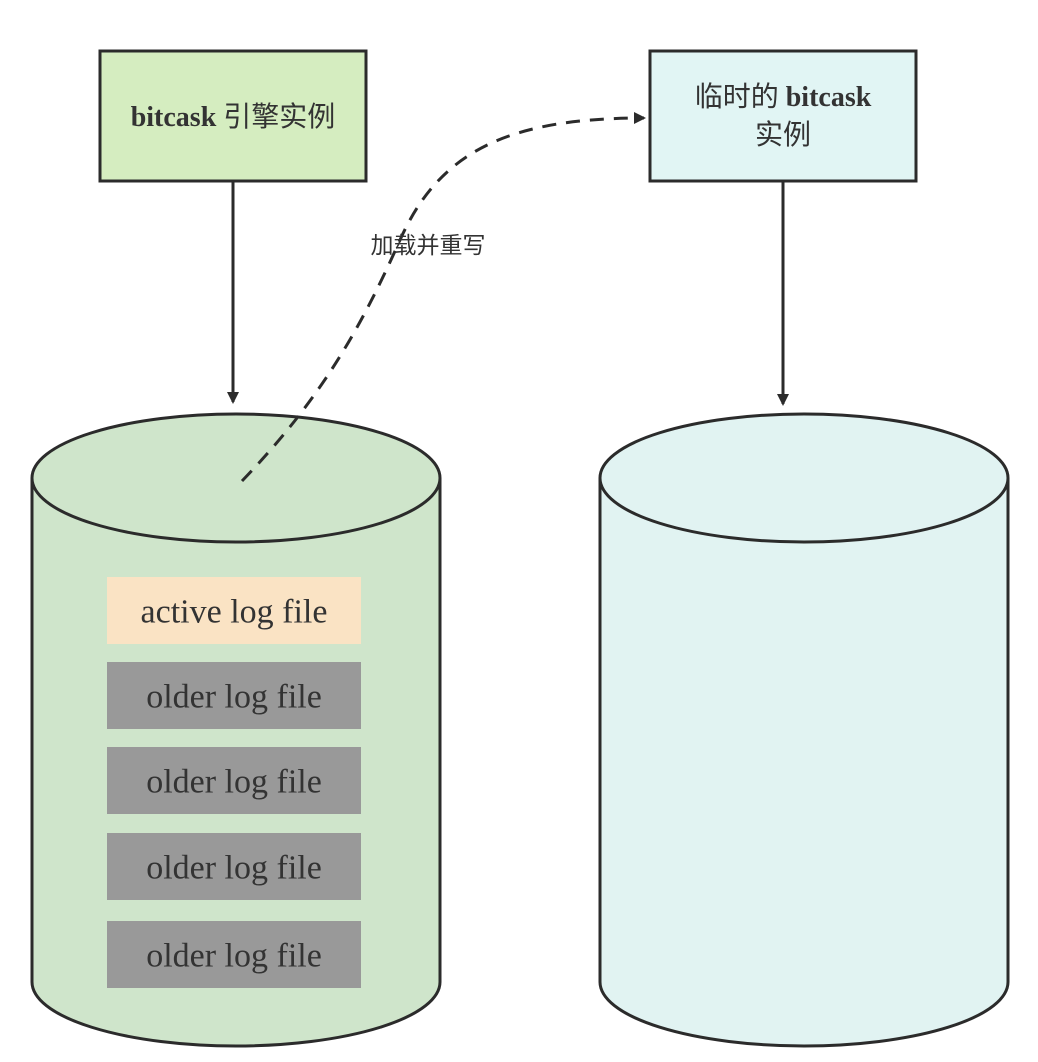 The width and height of the screenshot is (1038, 1062). Describe the element at coordinates (174, 117) in the screenshot. I see `left-box-title-bold: bitcask` at that location.